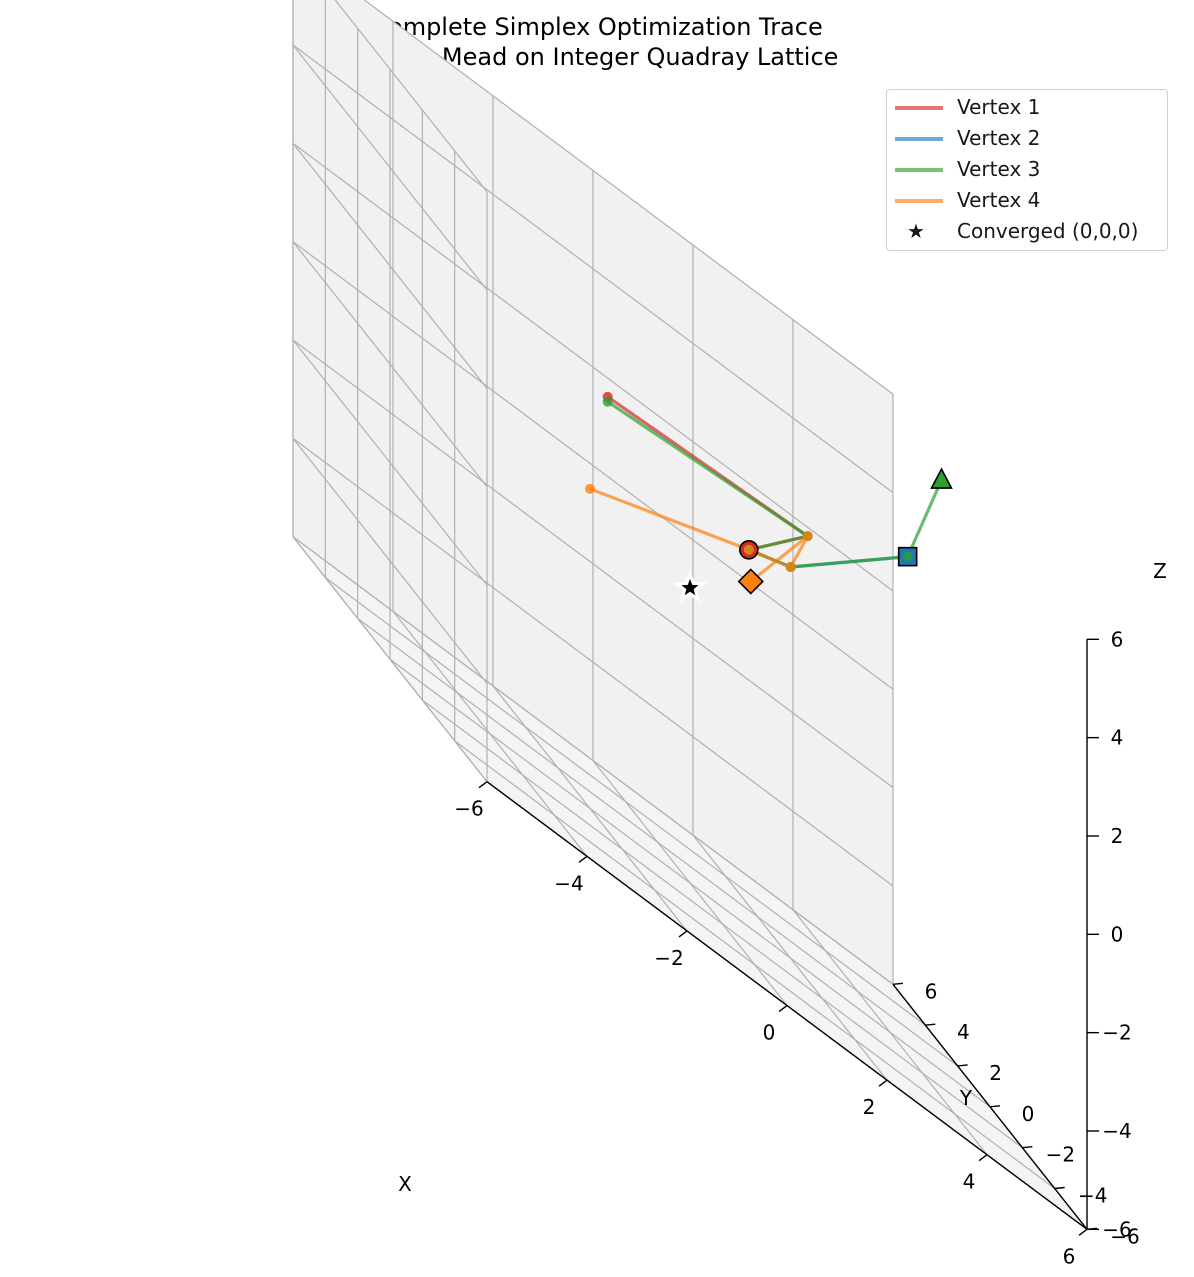 This screenshot has width=1194, height=1277. I want to click on legend-label-vertex-3: Vertex 3, so click(999, 169).